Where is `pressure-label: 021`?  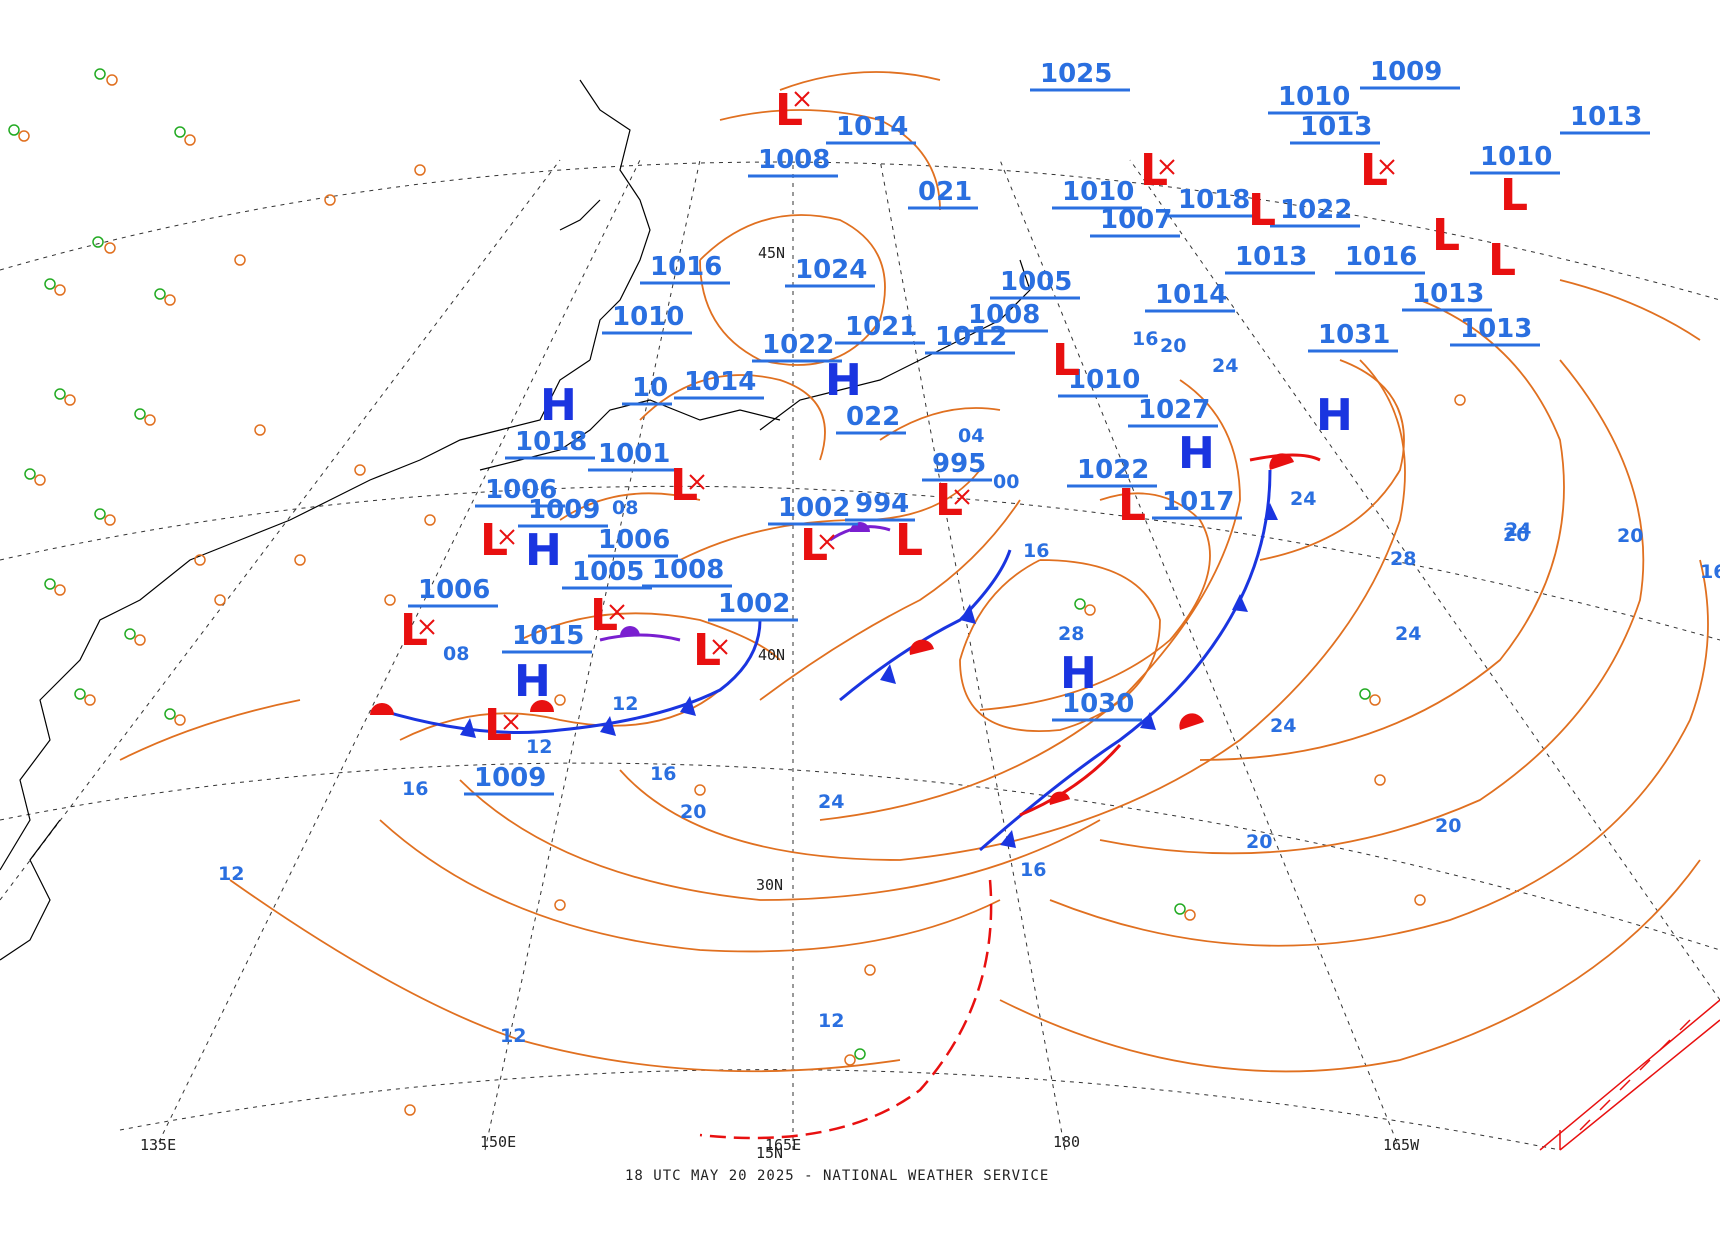
pressure-label: 021 is located at coordinates (943, 193).